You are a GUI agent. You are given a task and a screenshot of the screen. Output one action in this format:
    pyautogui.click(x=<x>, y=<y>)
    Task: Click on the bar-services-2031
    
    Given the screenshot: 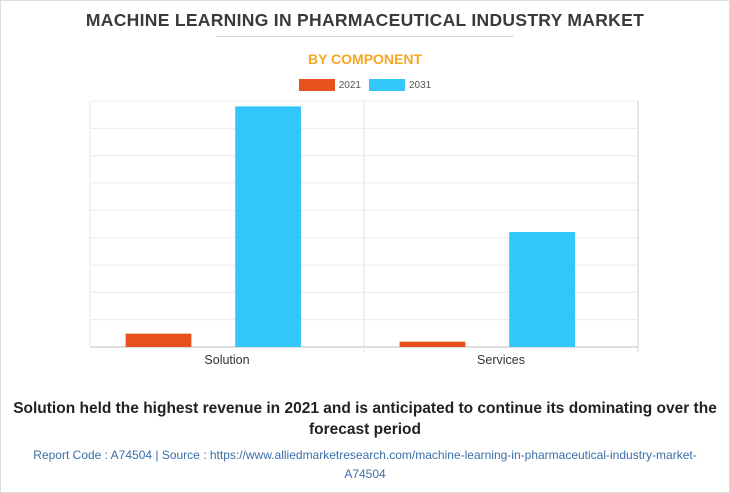 What is the action you would take?
    pyautogui.click(x=542, y=289)
    